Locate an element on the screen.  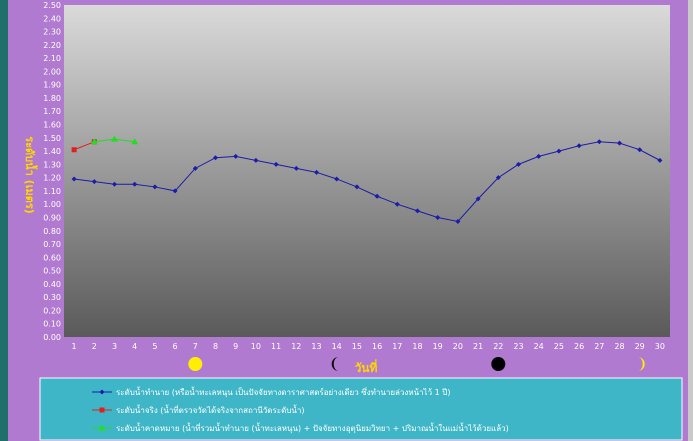
x-tick-label: 25 is located at coordinates (559, 346).